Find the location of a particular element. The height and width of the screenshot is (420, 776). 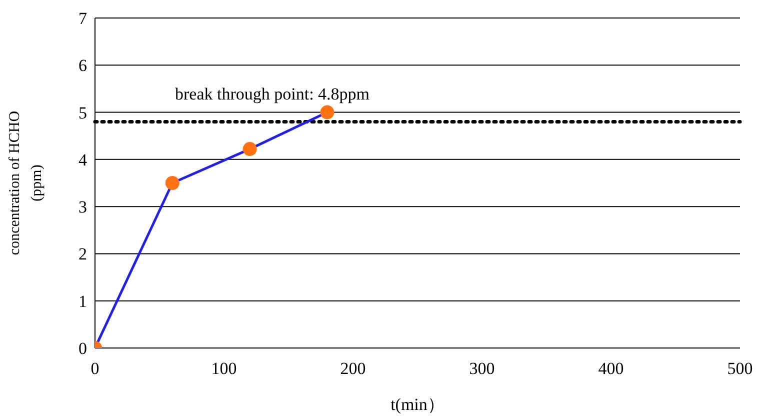

y-tick-label: 5 is located at coordinates (82, 112).